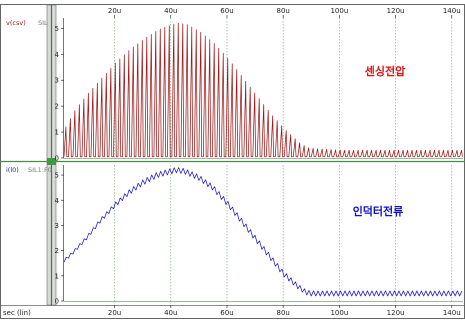  What do you see at coordinates (51, 161) in the screenshot?
I see `divider-handle` at bounding box center [51, 161].